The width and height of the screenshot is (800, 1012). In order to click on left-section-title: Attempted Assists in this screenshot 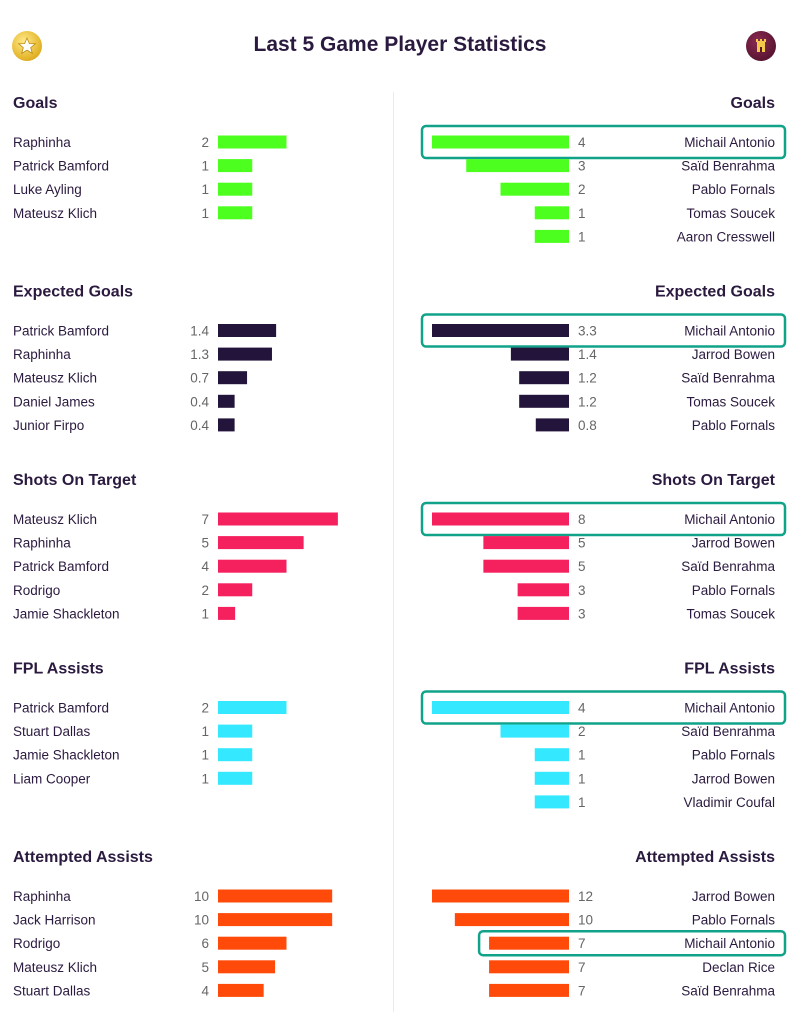, I will do `click(83, 857)`.